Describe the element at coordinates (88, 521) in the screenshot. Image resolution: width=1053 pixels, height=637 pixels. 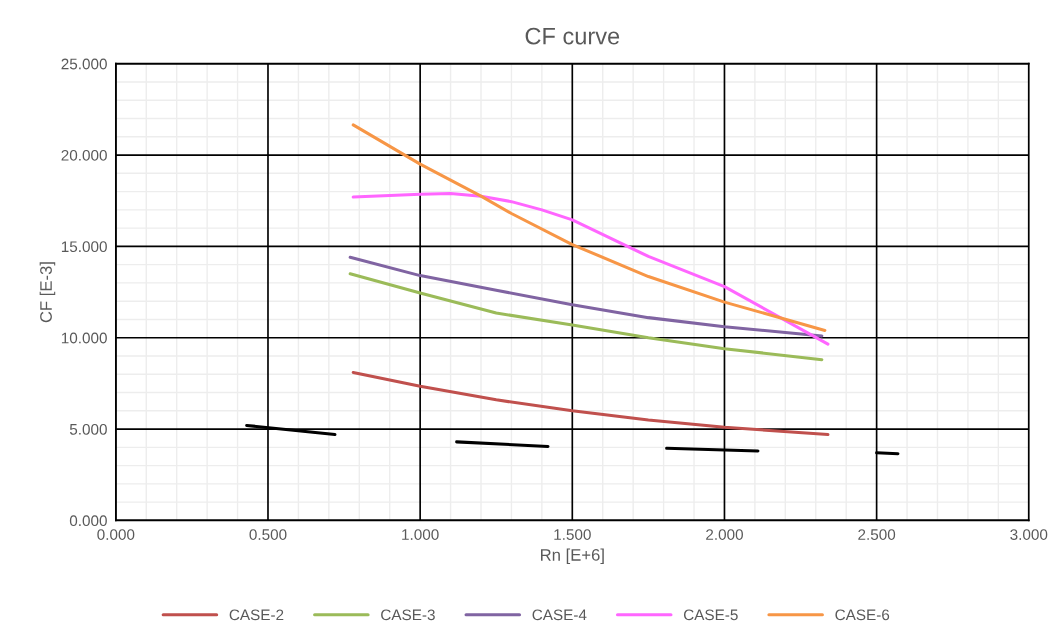
I see `y-tick-label: 0.000` at that location.